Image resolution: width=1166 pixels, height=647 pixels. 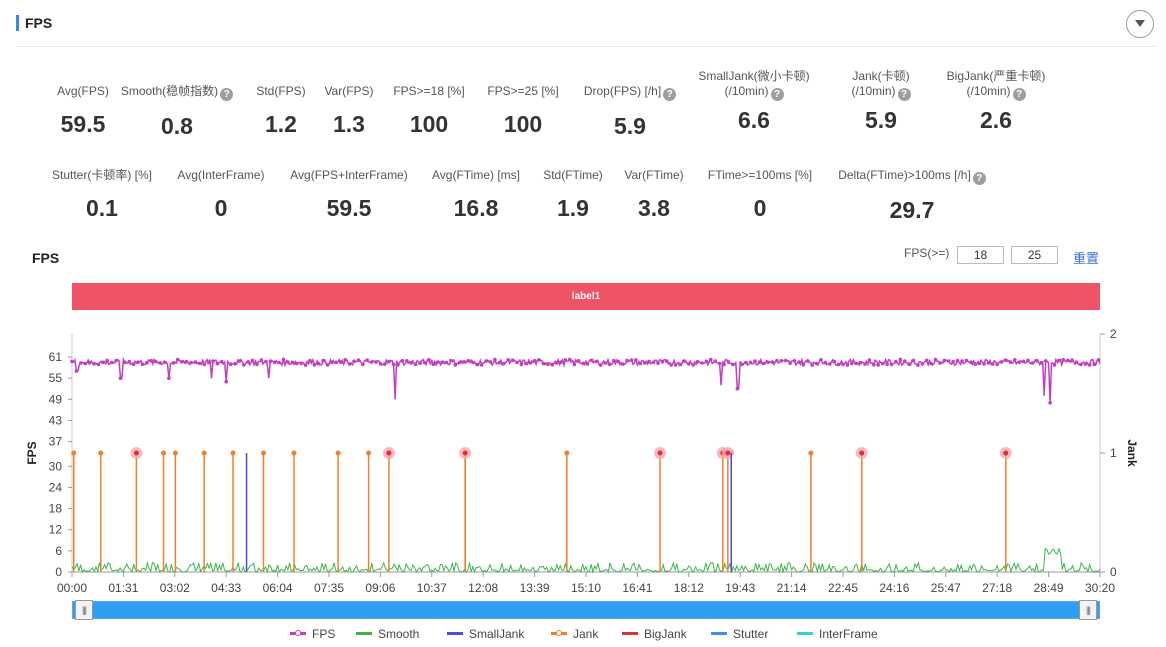 What do you see at coordinates (399, 634) in the screenshot?
I see `legend-label: Smooth` at bounding box center [399, 634].